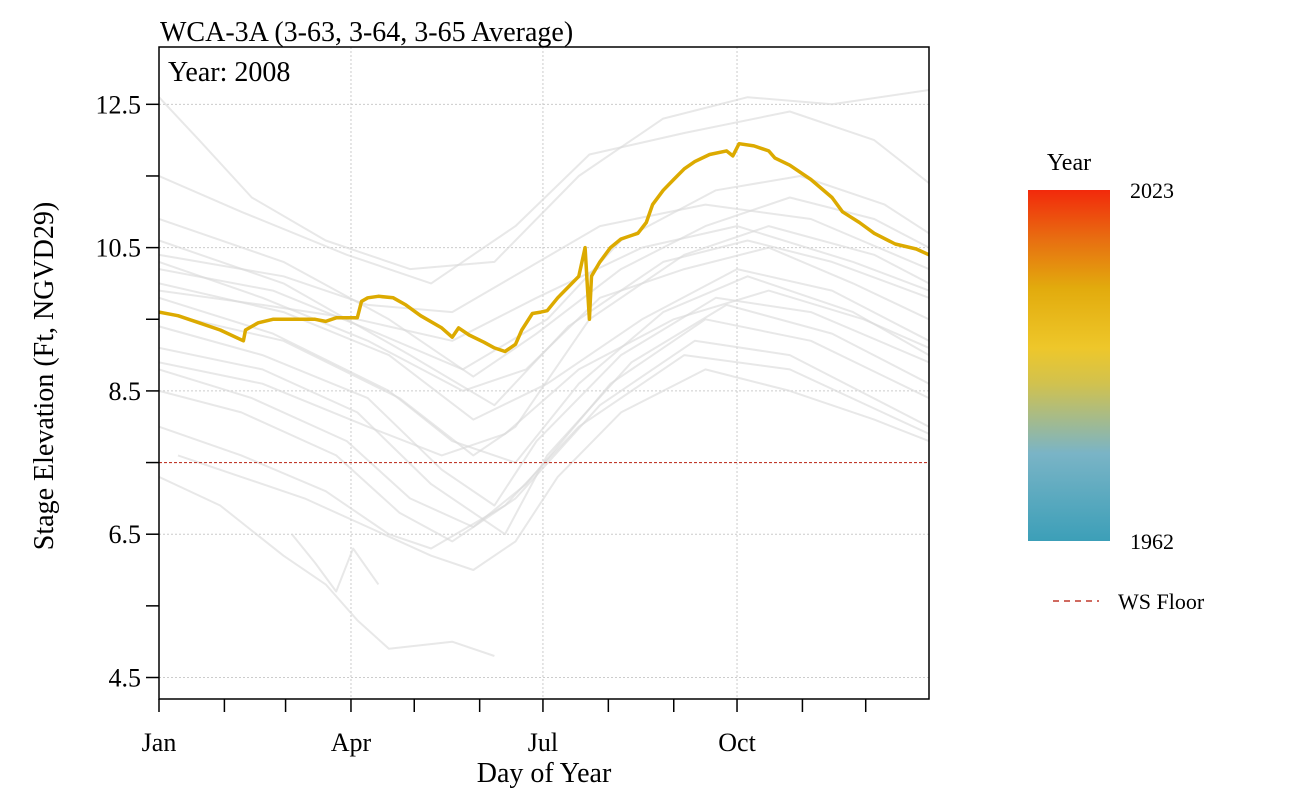  I want to click on colorbar-title: Year, so click(1069, 163).